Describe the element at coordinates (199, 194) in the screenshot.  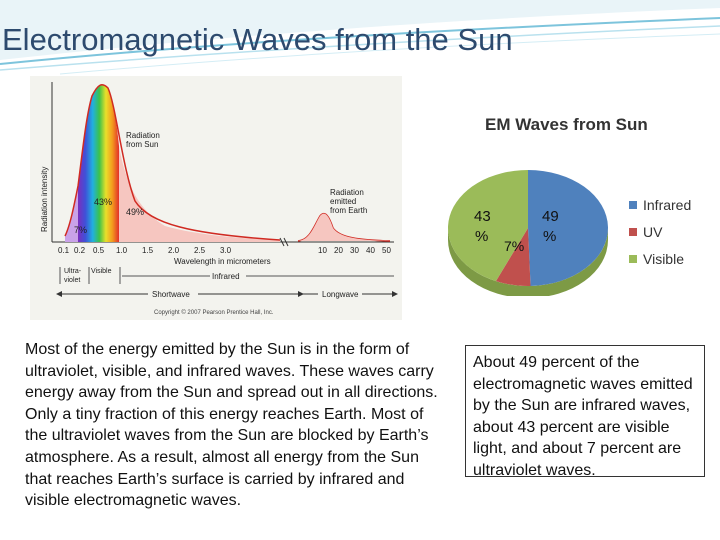
I see `infrared-fill` at that location.